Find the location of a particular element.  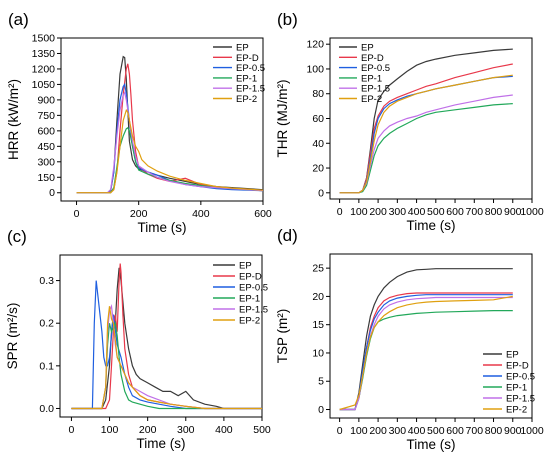

y-tick-label: 10 is located at coordinates (318, 353).